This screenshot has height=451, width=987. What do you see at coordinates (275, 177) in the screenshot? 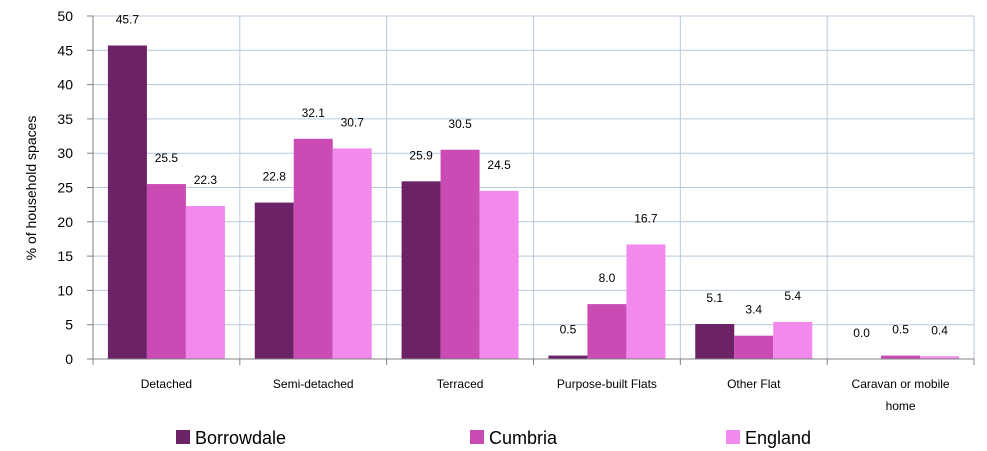
I see `data-label: 22.8` at bounding box center [275, 177].